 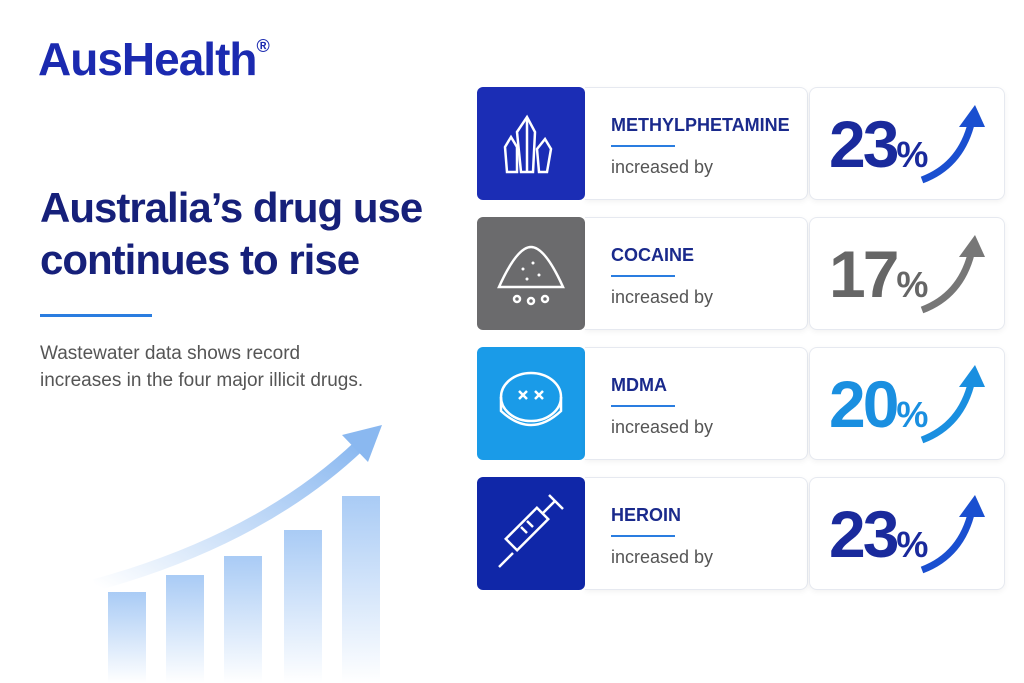 I want to click on value: 20%, so click(x=878, y=409).